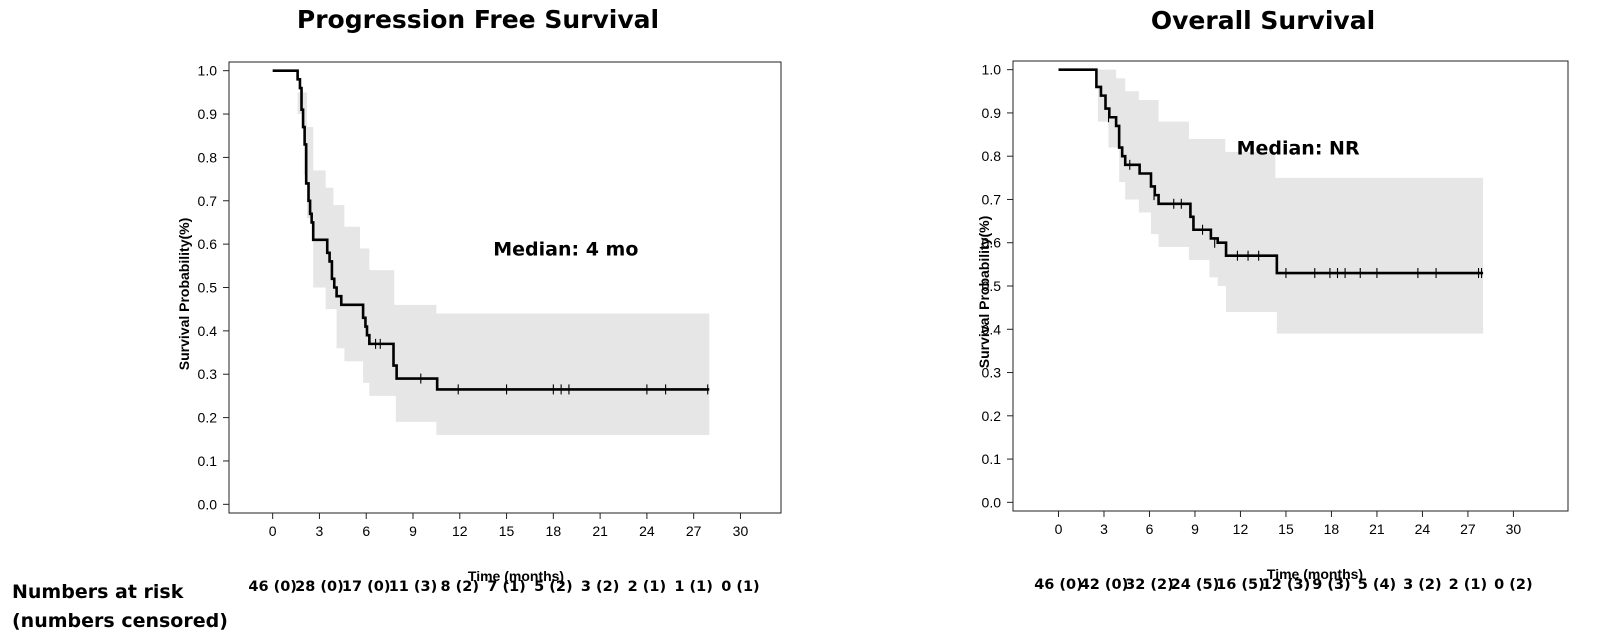  What do you see at coordinates (413, 531) in the screenshot?
I see `pfs-x-tick-label: 9` at bounding box center [413, 531].